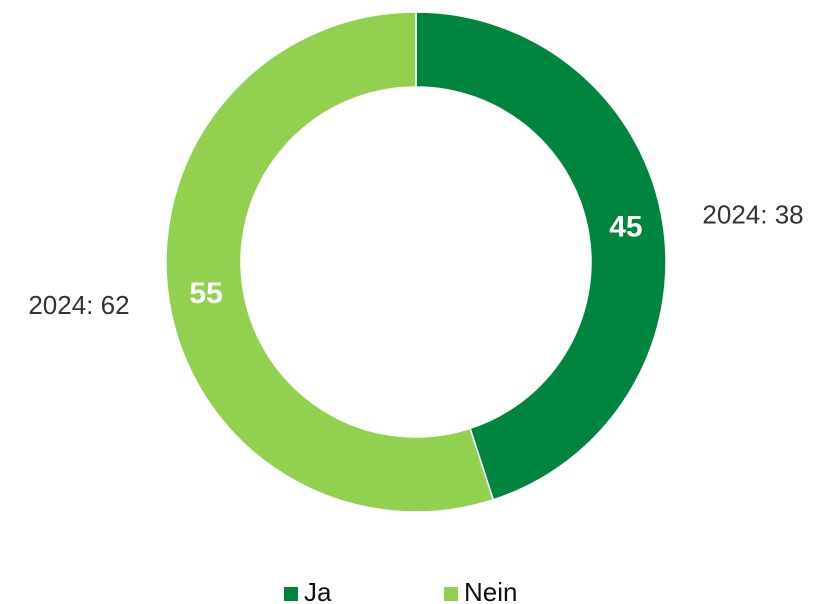  Describe the element at coordinates (78, 305) in the screenshot. I see `annotation: 2024: 62` at that location.